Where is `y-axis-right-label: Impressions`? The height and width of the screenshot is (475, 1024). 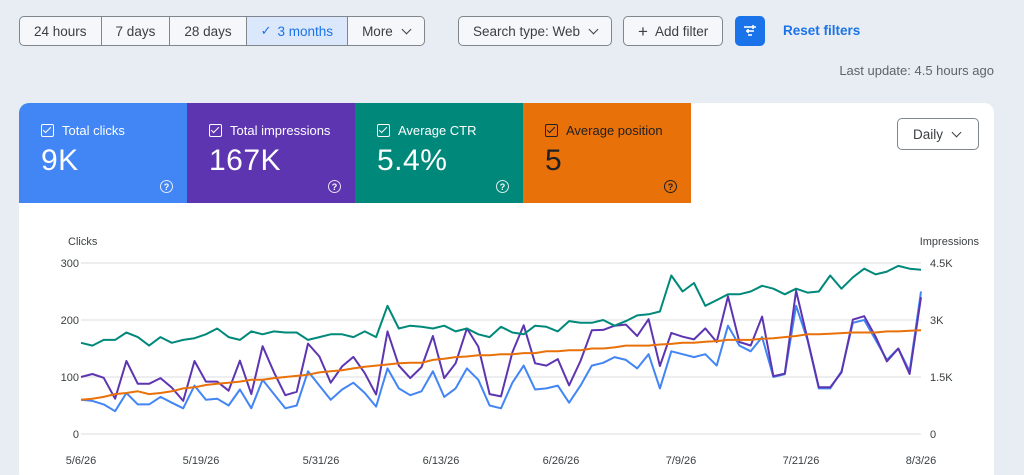
y-axis-right-label: Impressions is located at coordinates (950, 242).